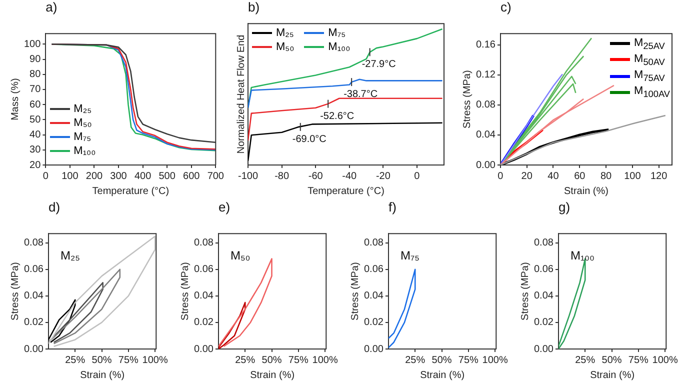 Image resolution: width=680 pixels, height=384 pixels. What do you see at coordinates (309, 139) in the screenshot?
I see `annotation: -69.0°C` at bounding box center [309, 139].